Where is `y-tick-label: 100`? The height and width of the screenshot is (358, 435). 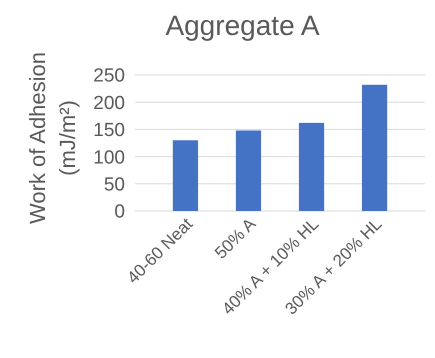
y-tick-label: 100 is located at coordinates (109, 157).